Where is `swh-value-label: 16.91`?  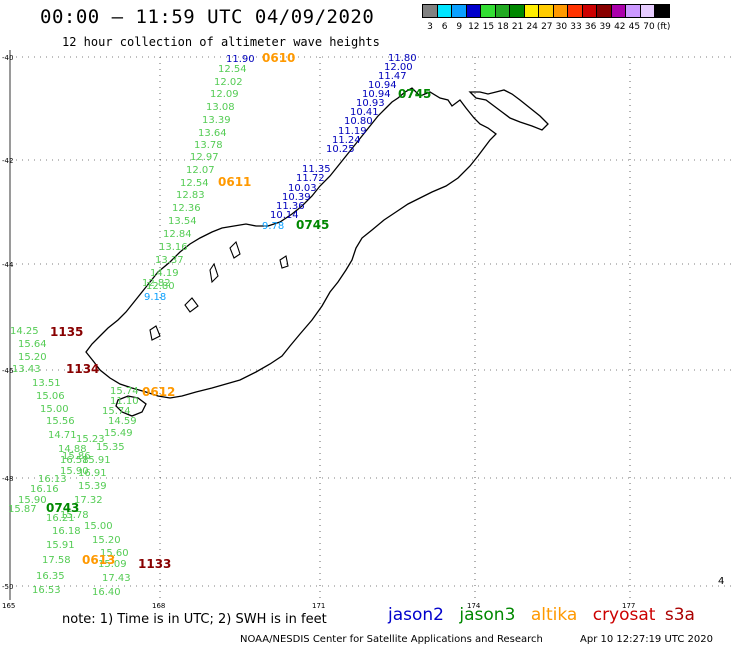
swh-value-label: 16.91 is located at coordinates (92, 473).